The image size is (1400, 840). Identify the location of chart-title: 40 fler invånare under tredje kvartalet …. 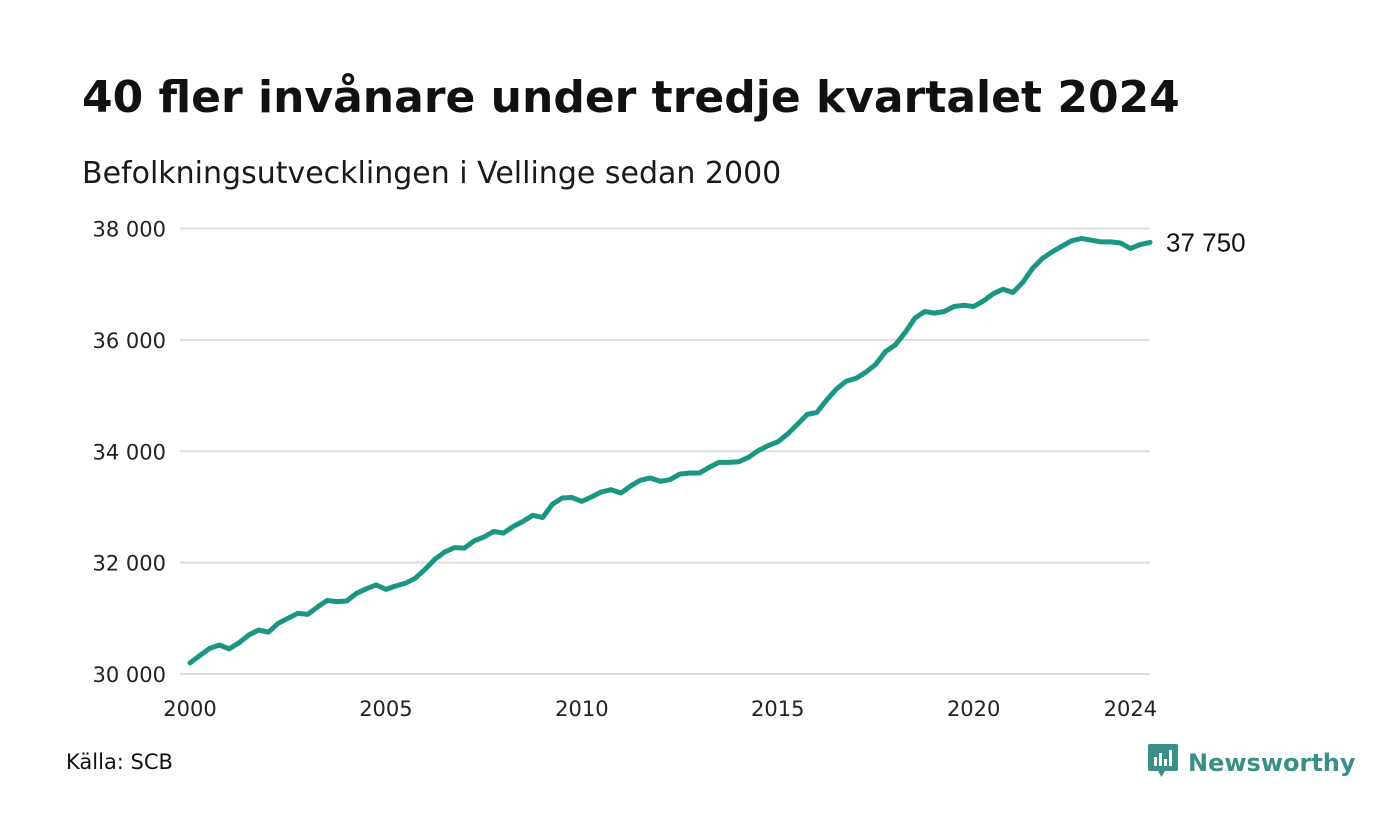
(631, 97).